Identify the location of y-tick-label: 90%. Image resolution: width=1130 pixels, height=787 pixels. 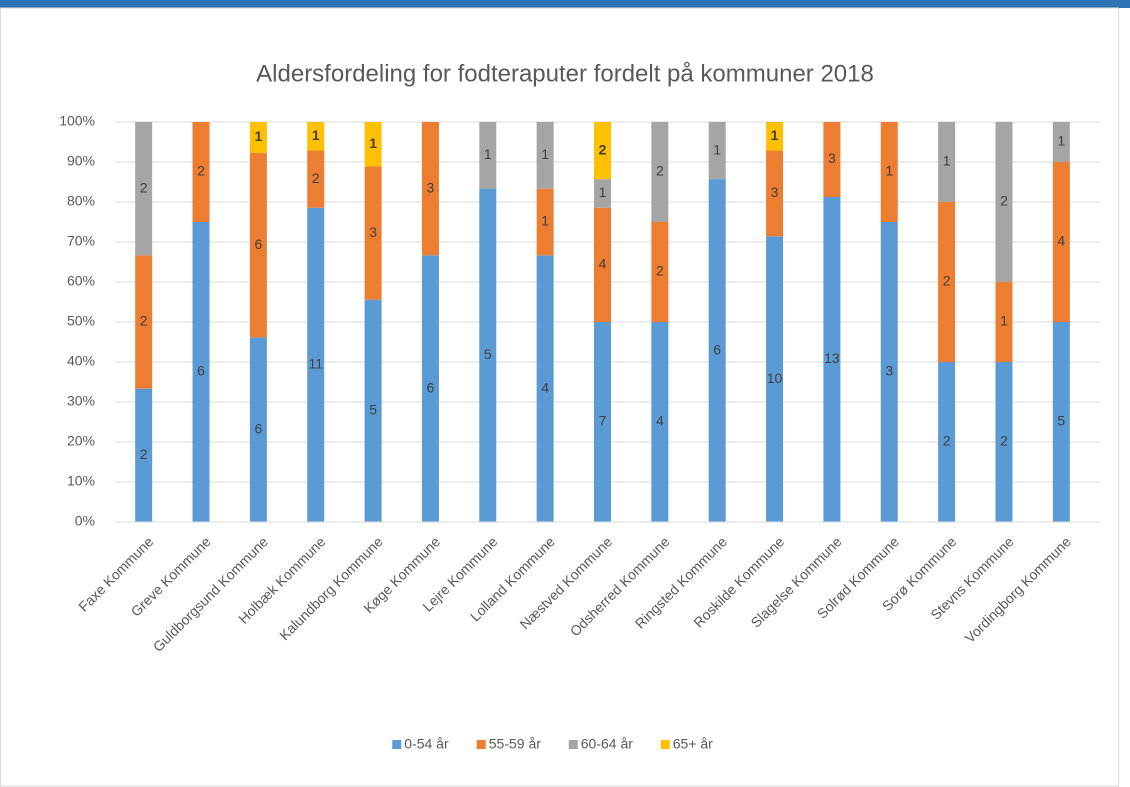
(81, 161).